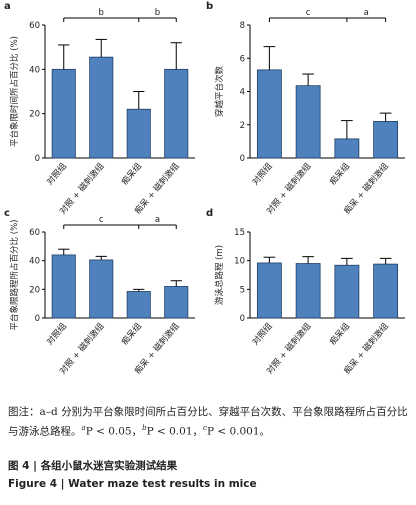 This screenshot has height=505, width=416. I want to click on note-text: P < 0.001。, so click(238, 431).